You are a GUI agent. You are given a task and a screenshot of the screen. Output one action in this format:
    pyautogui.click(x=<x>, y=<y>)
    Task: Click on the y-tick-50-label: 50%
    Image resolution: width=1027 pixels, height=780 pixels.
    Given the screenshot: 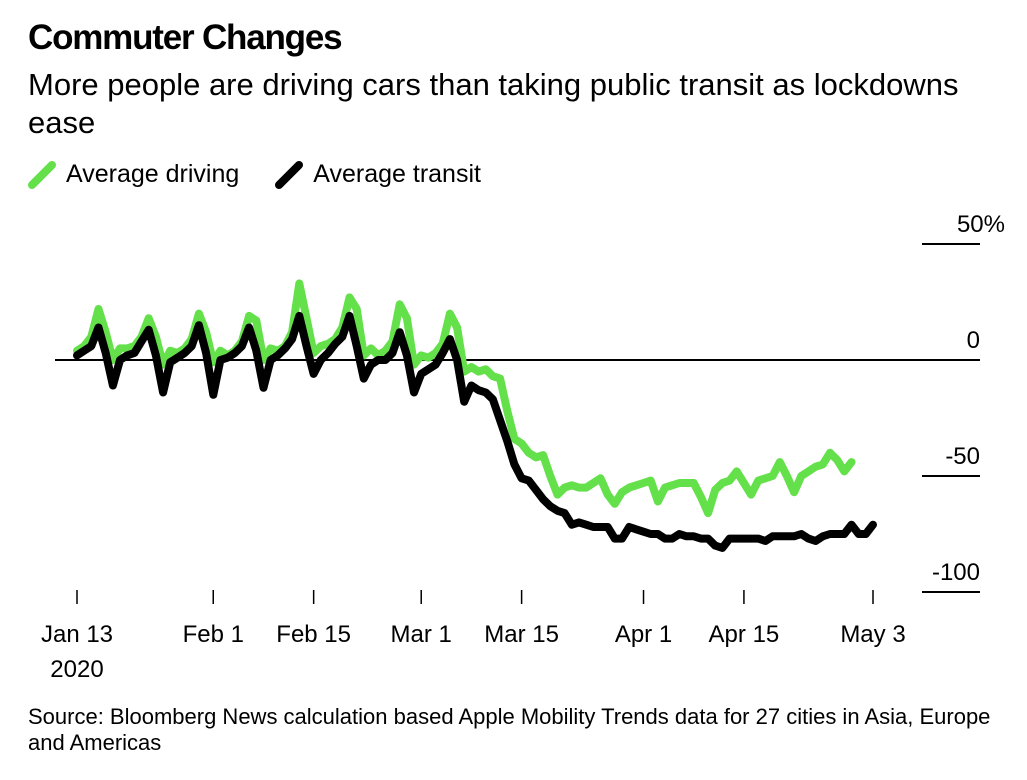 What is the action you would take?
    pyautogui.click(x=981, y=224)
    